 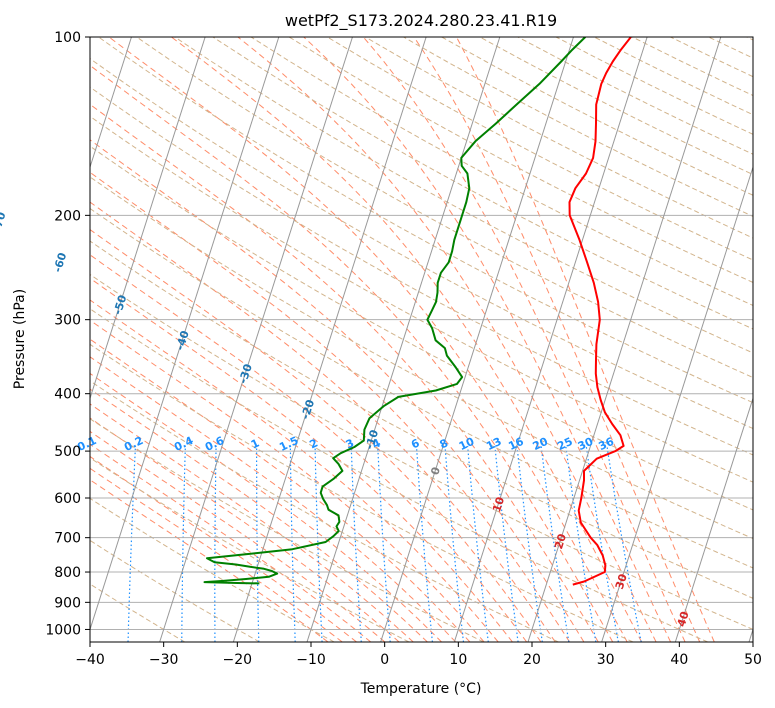 I want to click on temperature-series-line, so click(x=600, y=311).